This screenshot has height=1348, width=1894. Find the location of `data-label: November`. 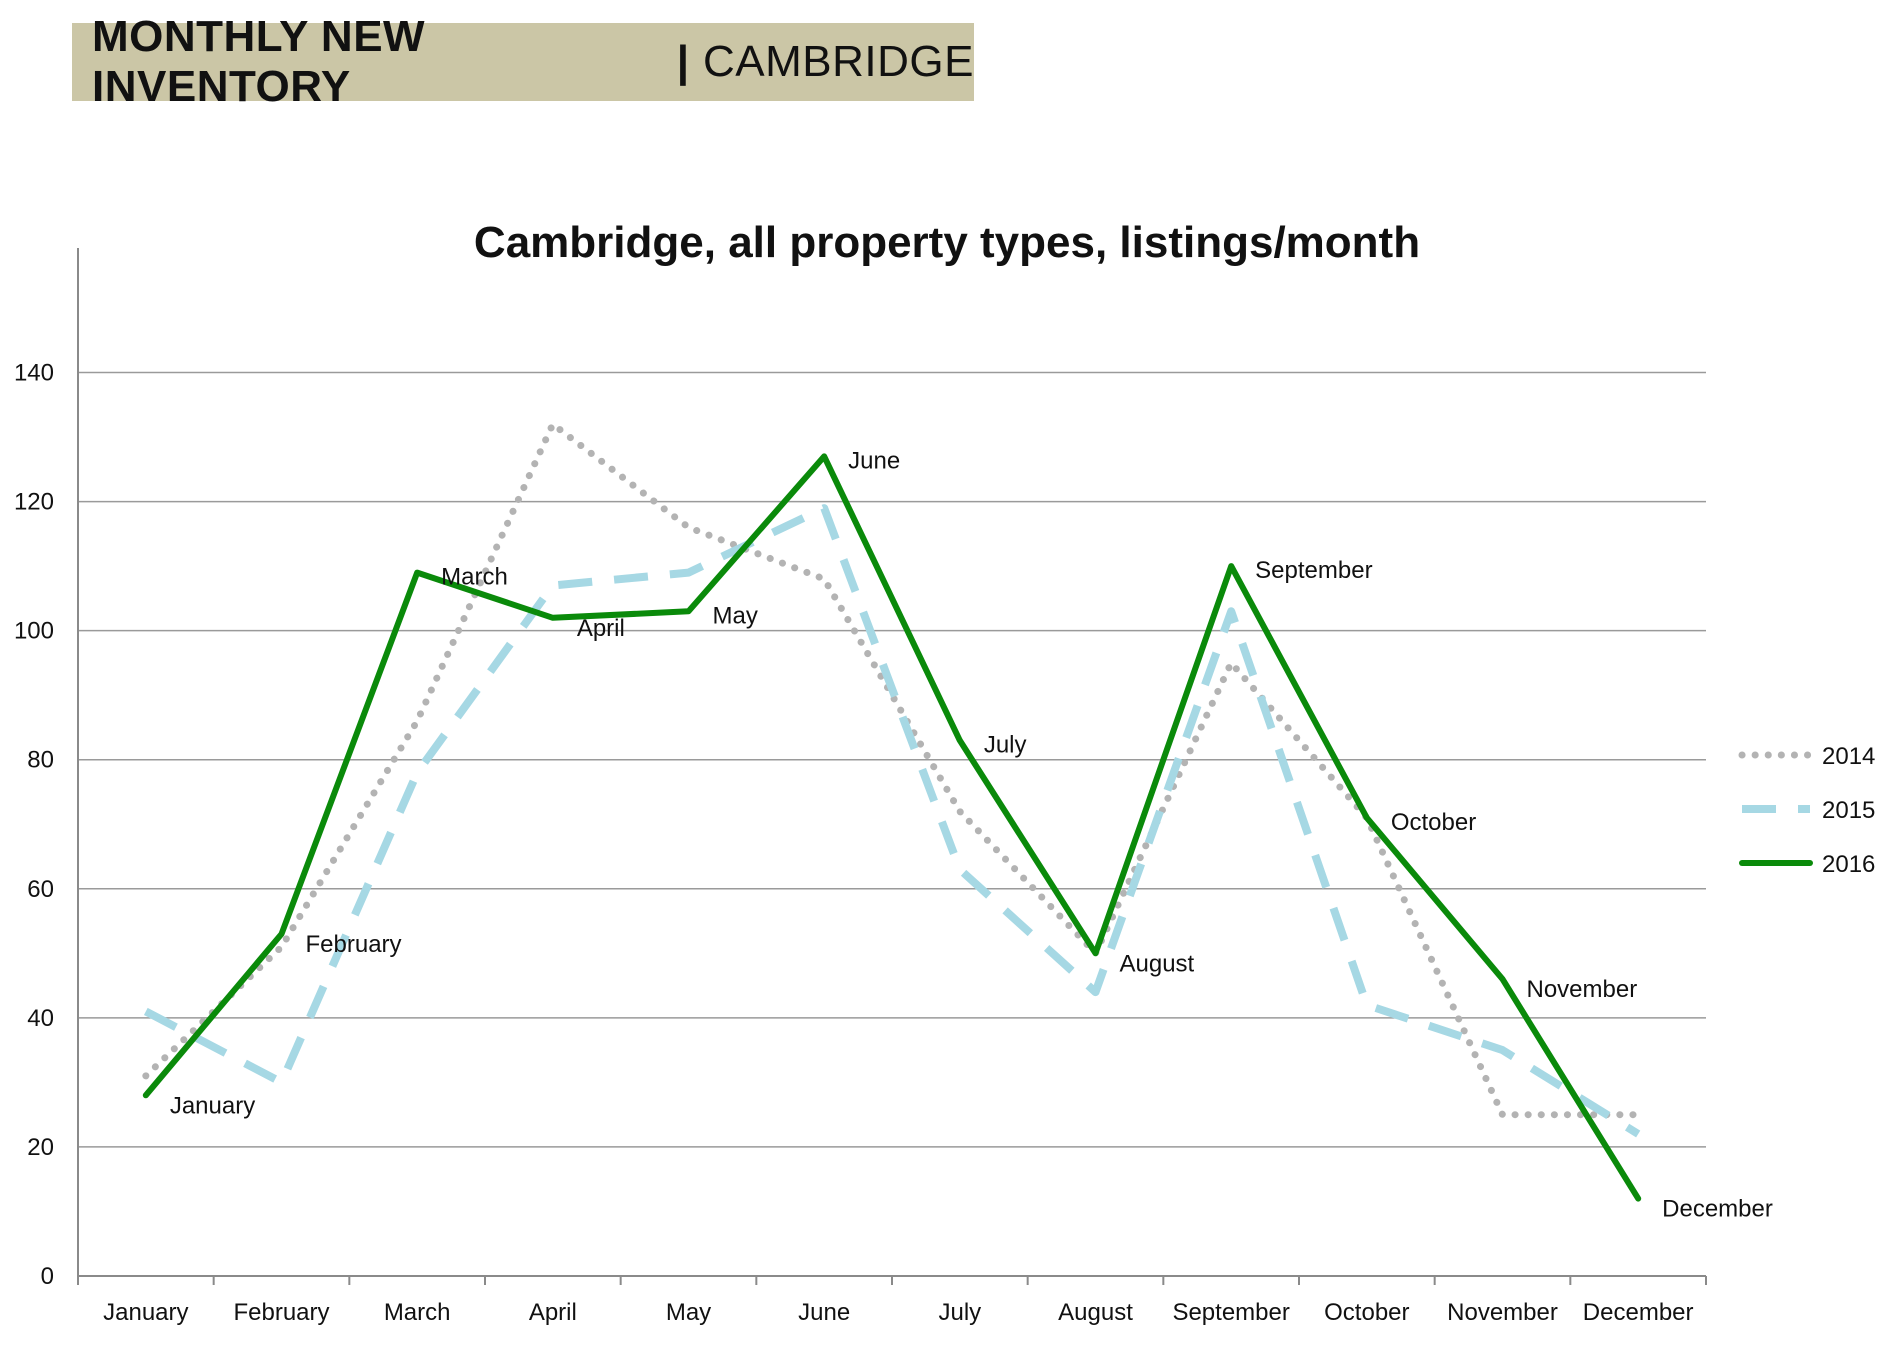

data-label: November is located at coordinates (1582, 989).